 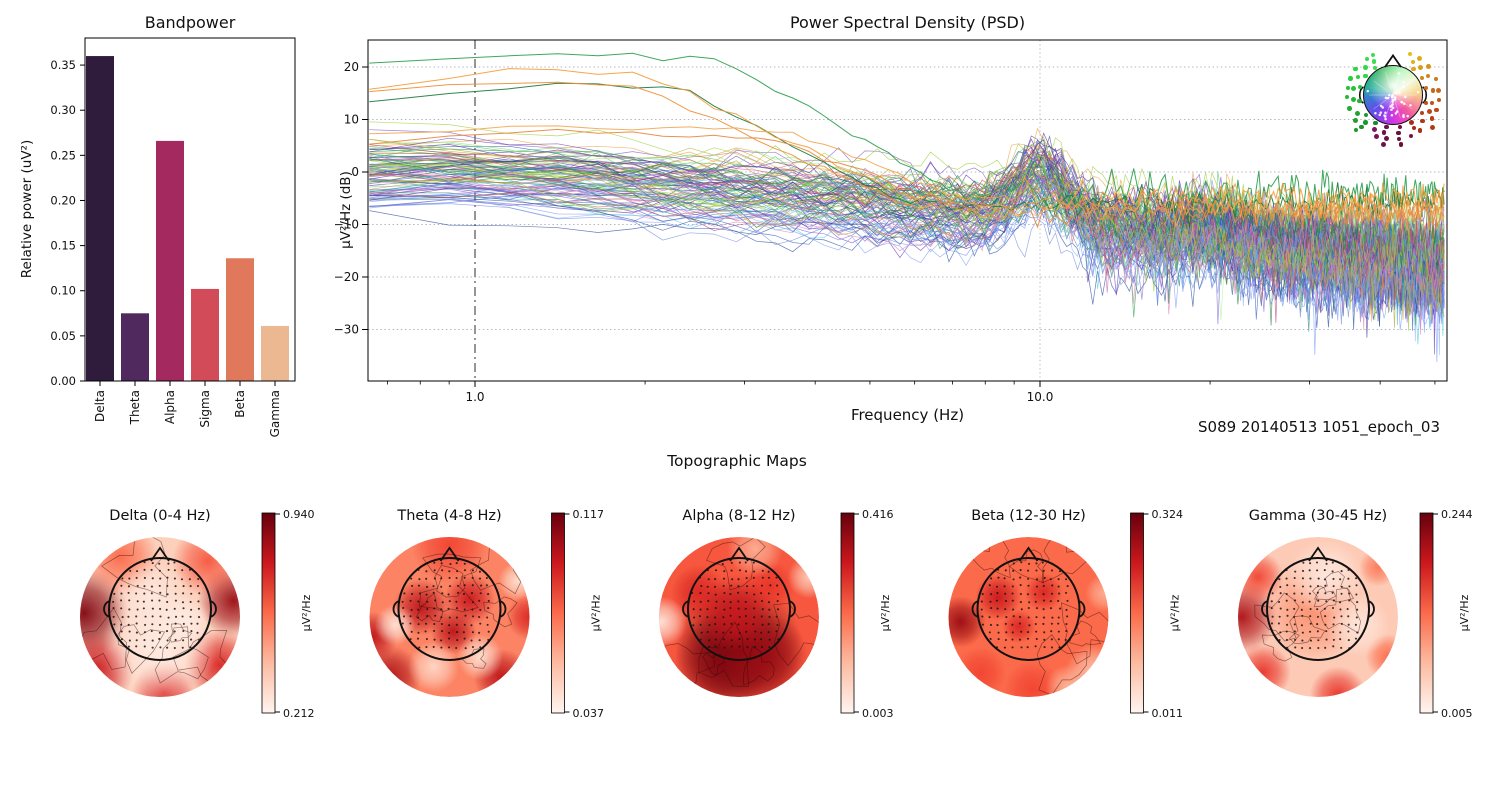 What do you see at coordinates (738, 516) in the screenshot?
I see `topomap-band-title: Alpha (8-12 Hz)` at bounding box center [738, 516].